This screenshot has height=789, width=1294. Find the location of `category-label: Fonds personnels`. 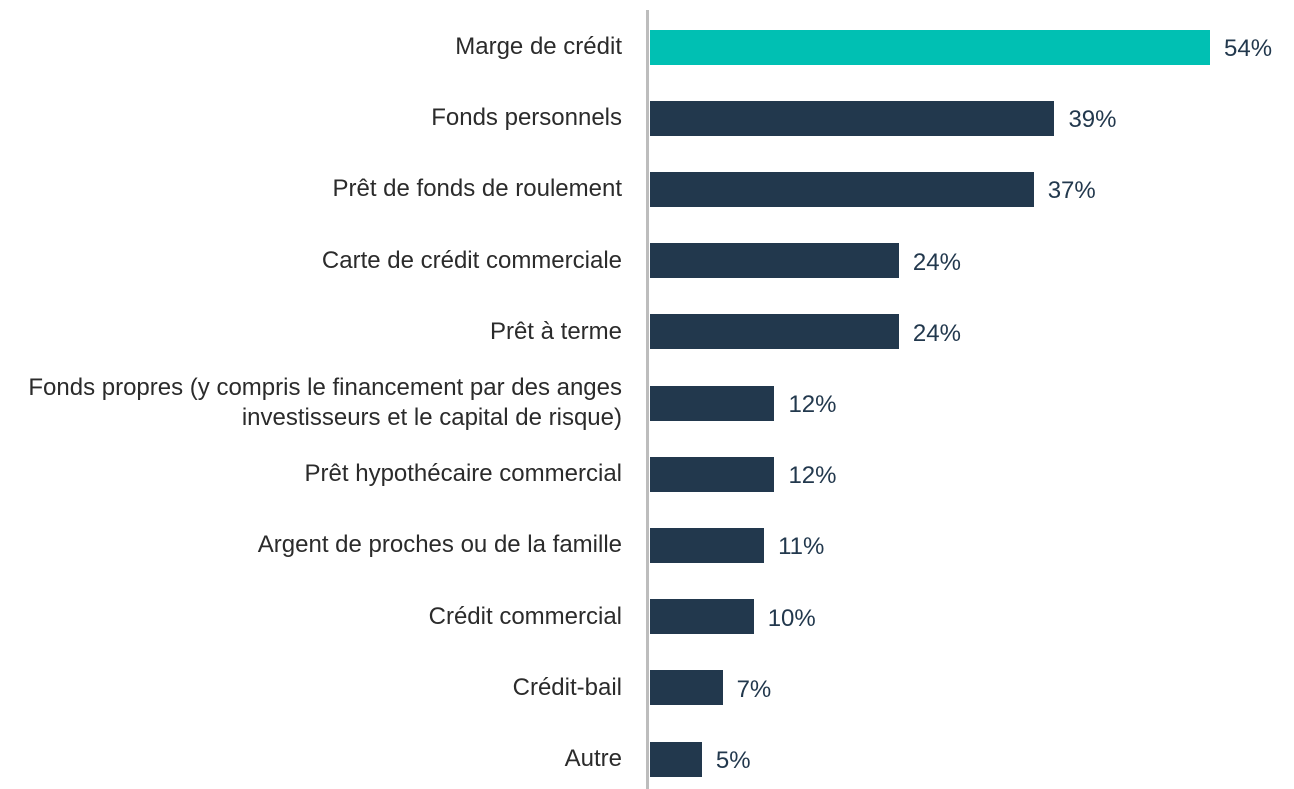

category-label: Fonds personnels is located at coordinates (526, 118).